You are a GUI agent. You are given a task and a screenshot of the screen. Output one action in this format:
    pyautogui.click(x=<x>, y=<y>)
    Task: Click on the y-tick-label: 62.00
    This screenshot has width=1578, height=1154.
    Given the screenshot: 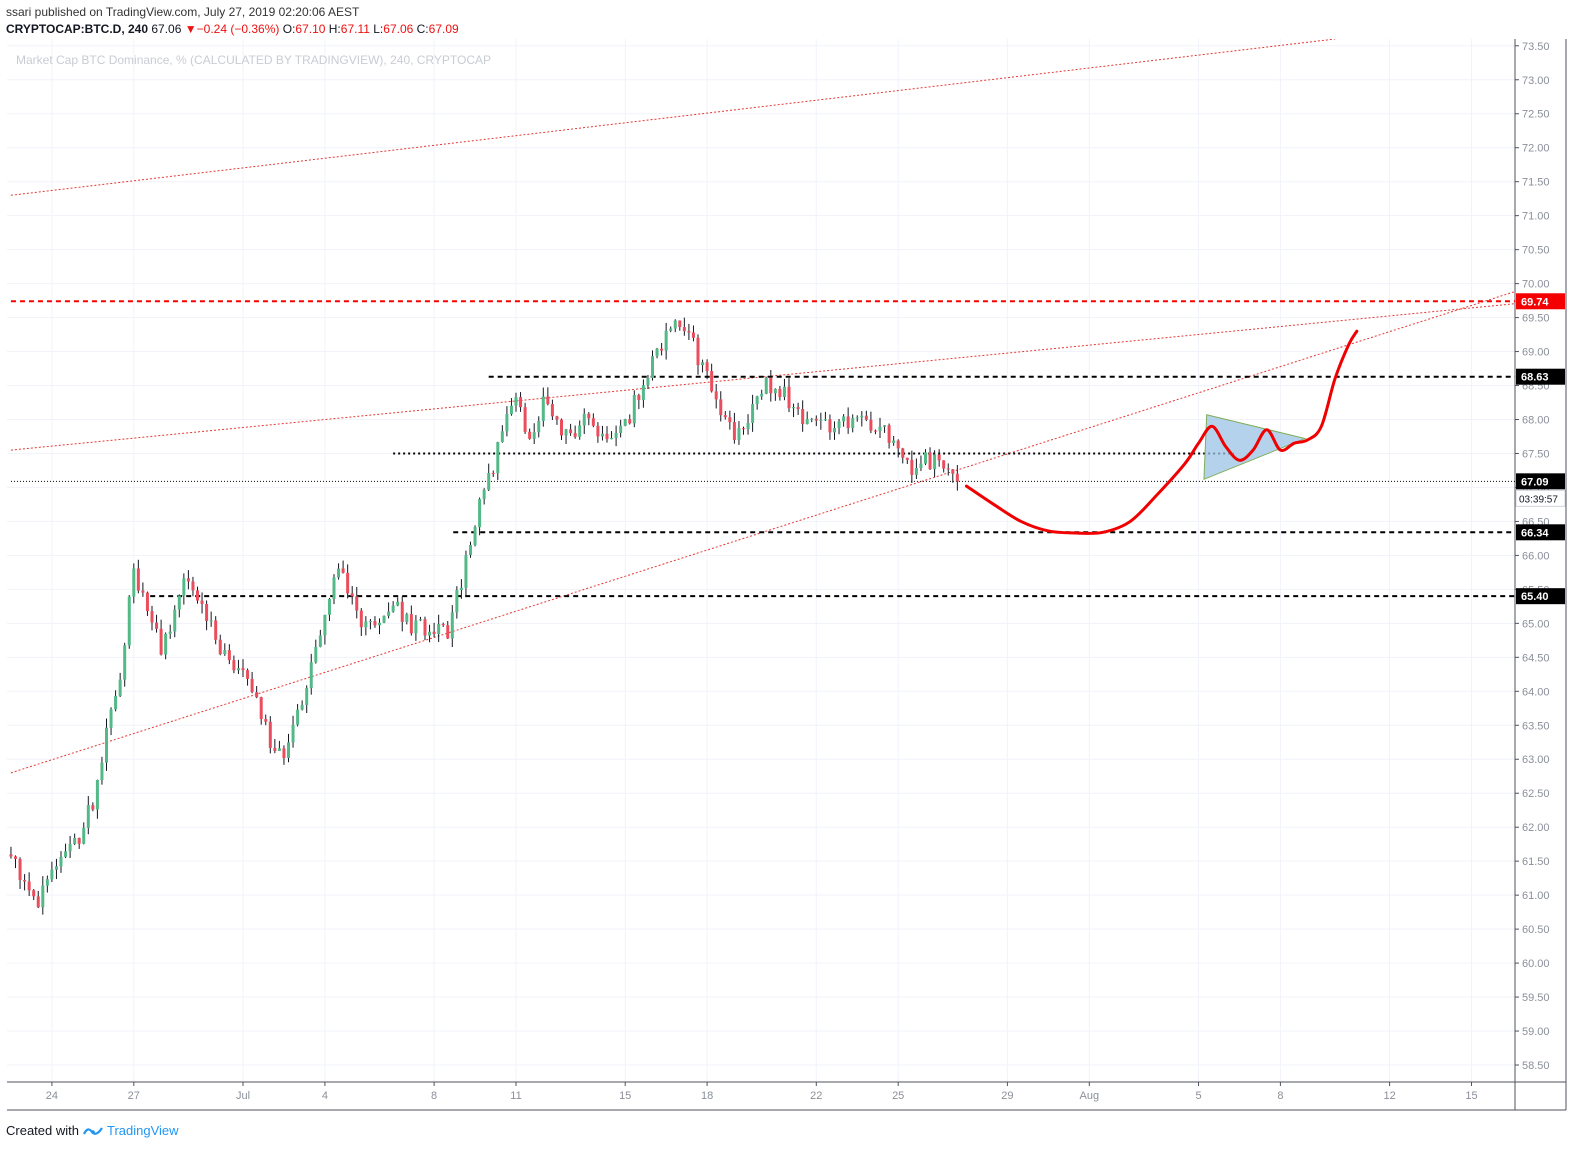 What is the action you would take?
    pyautogui.click(x=1536, y=828)
    